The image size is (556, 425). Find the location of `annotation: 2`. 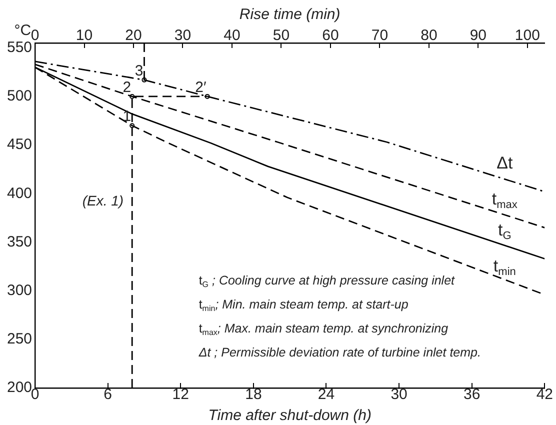

annotation: 2 is located at coordinates (127, 87).